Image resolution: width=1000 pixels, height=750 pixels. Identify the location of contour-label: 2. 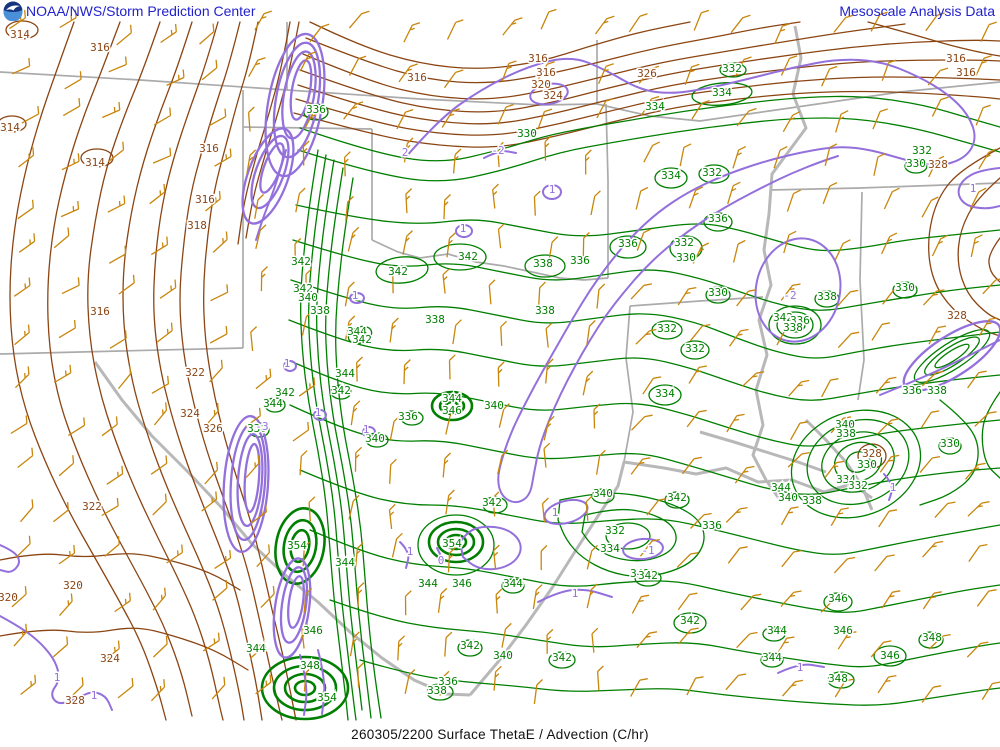
(405, 152).